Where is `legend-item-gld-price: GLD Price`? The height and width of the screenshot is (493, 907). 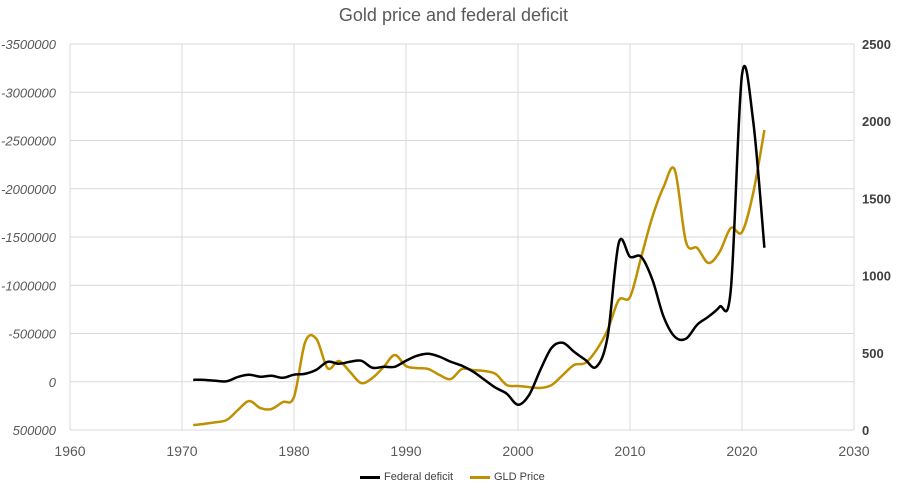 legend-item-gld-price: GLD Price is located at coordinates (507, 477).